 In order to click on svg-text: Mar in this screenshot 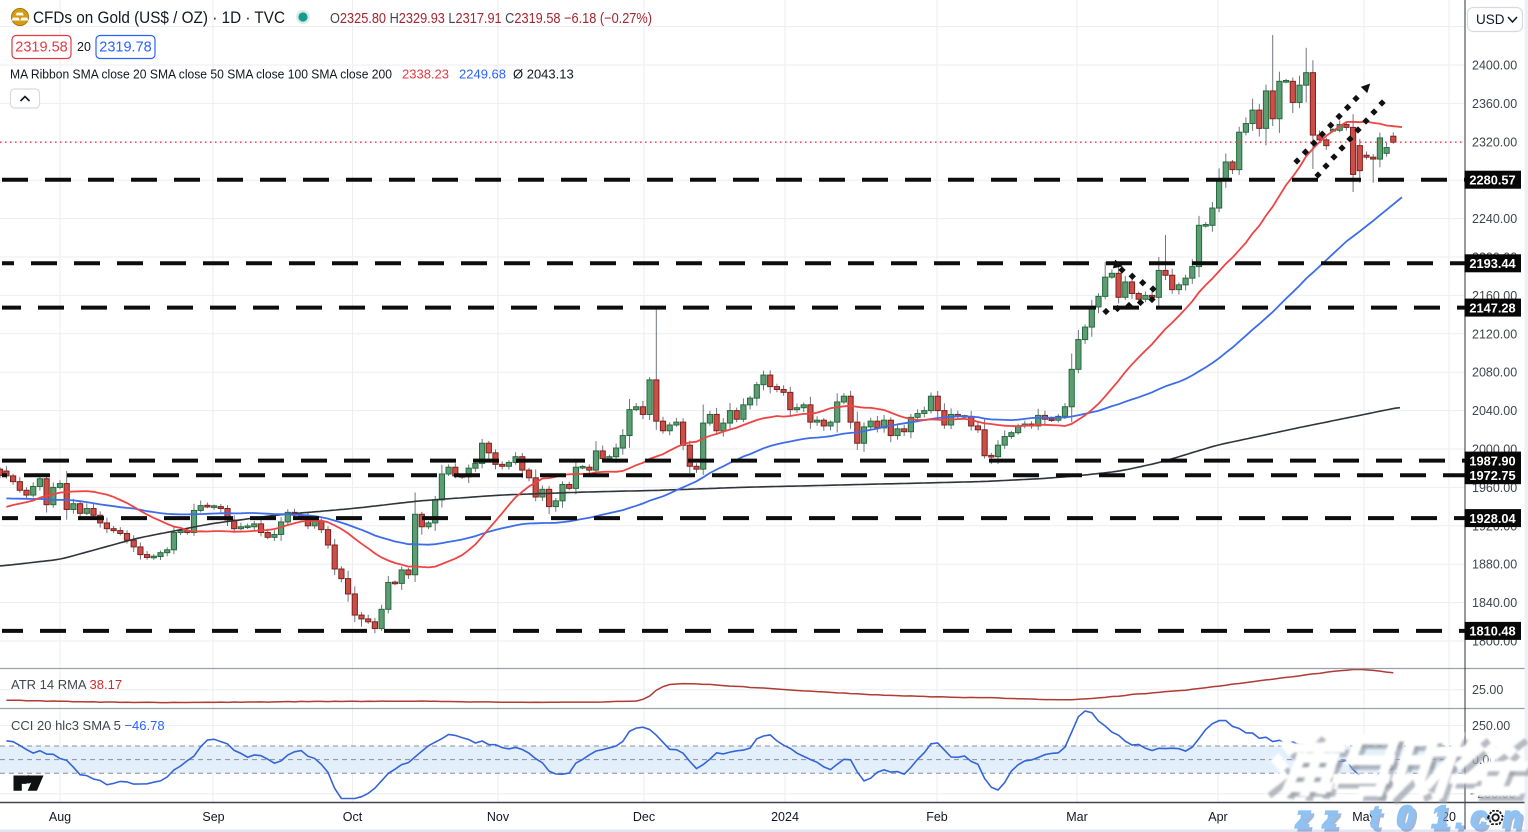, I will do `click(1077, 817)`.